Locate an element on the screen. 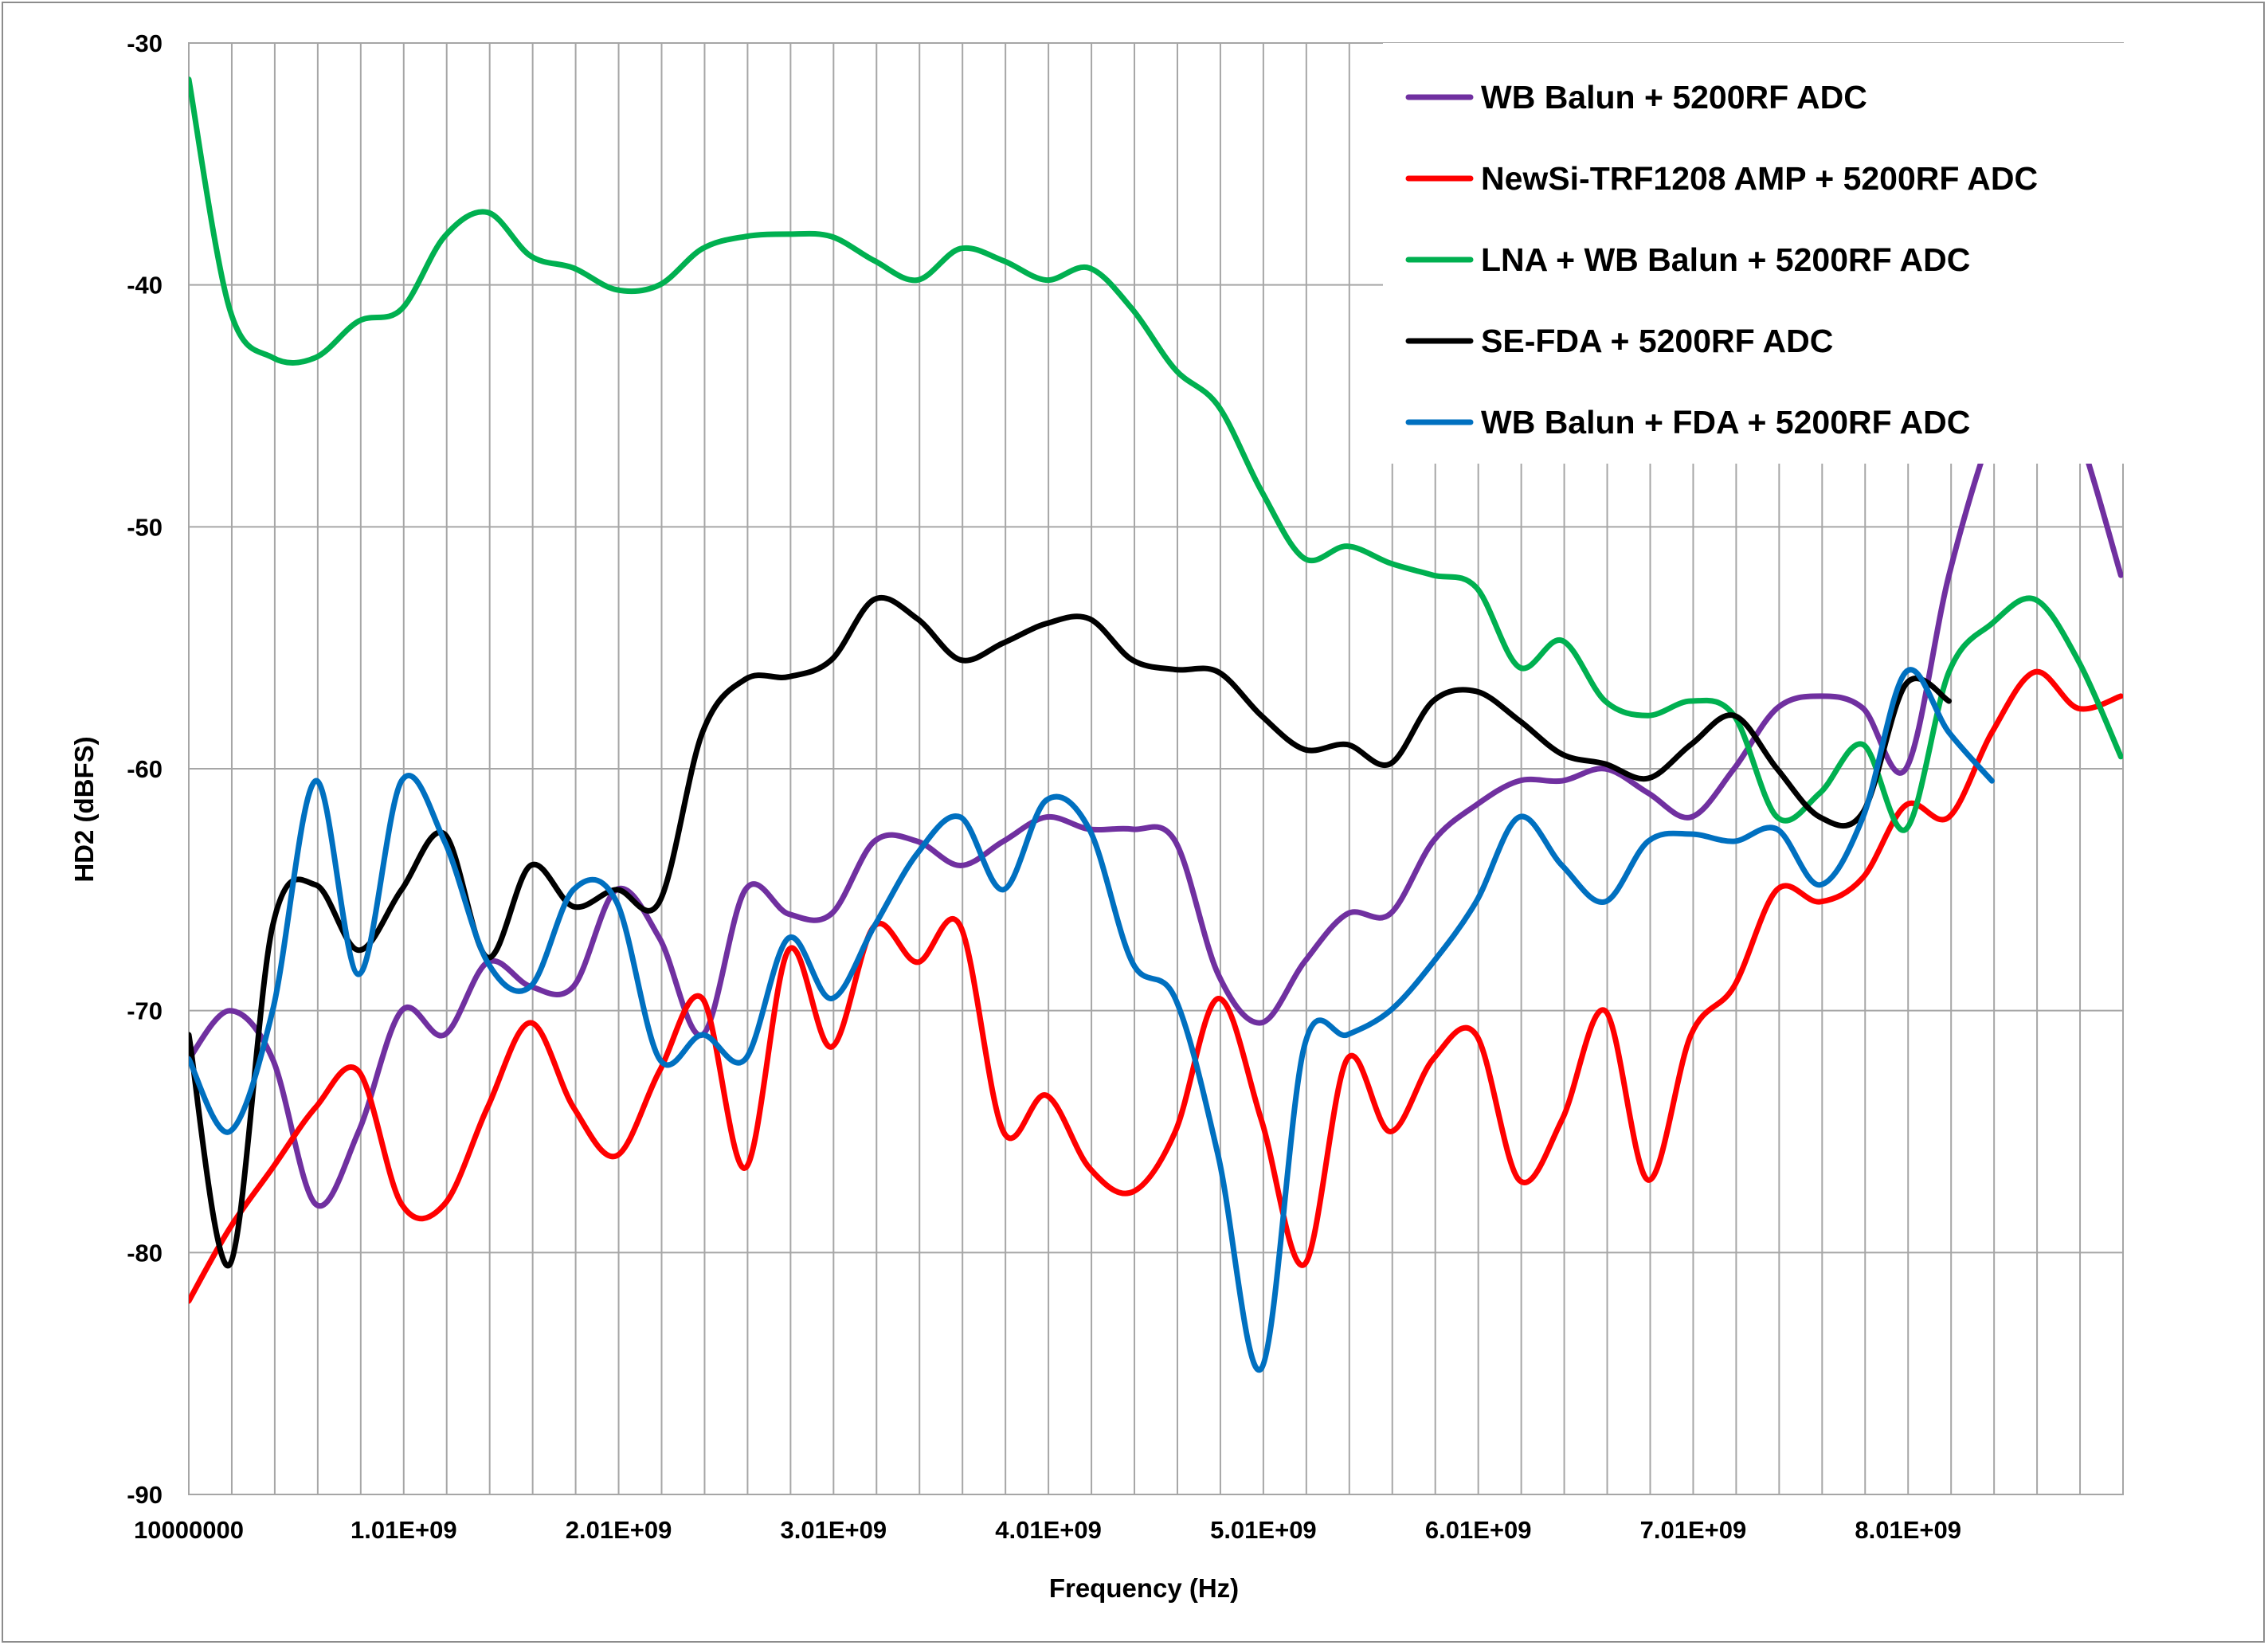  legend-background is located at coordinates (1800, 253).